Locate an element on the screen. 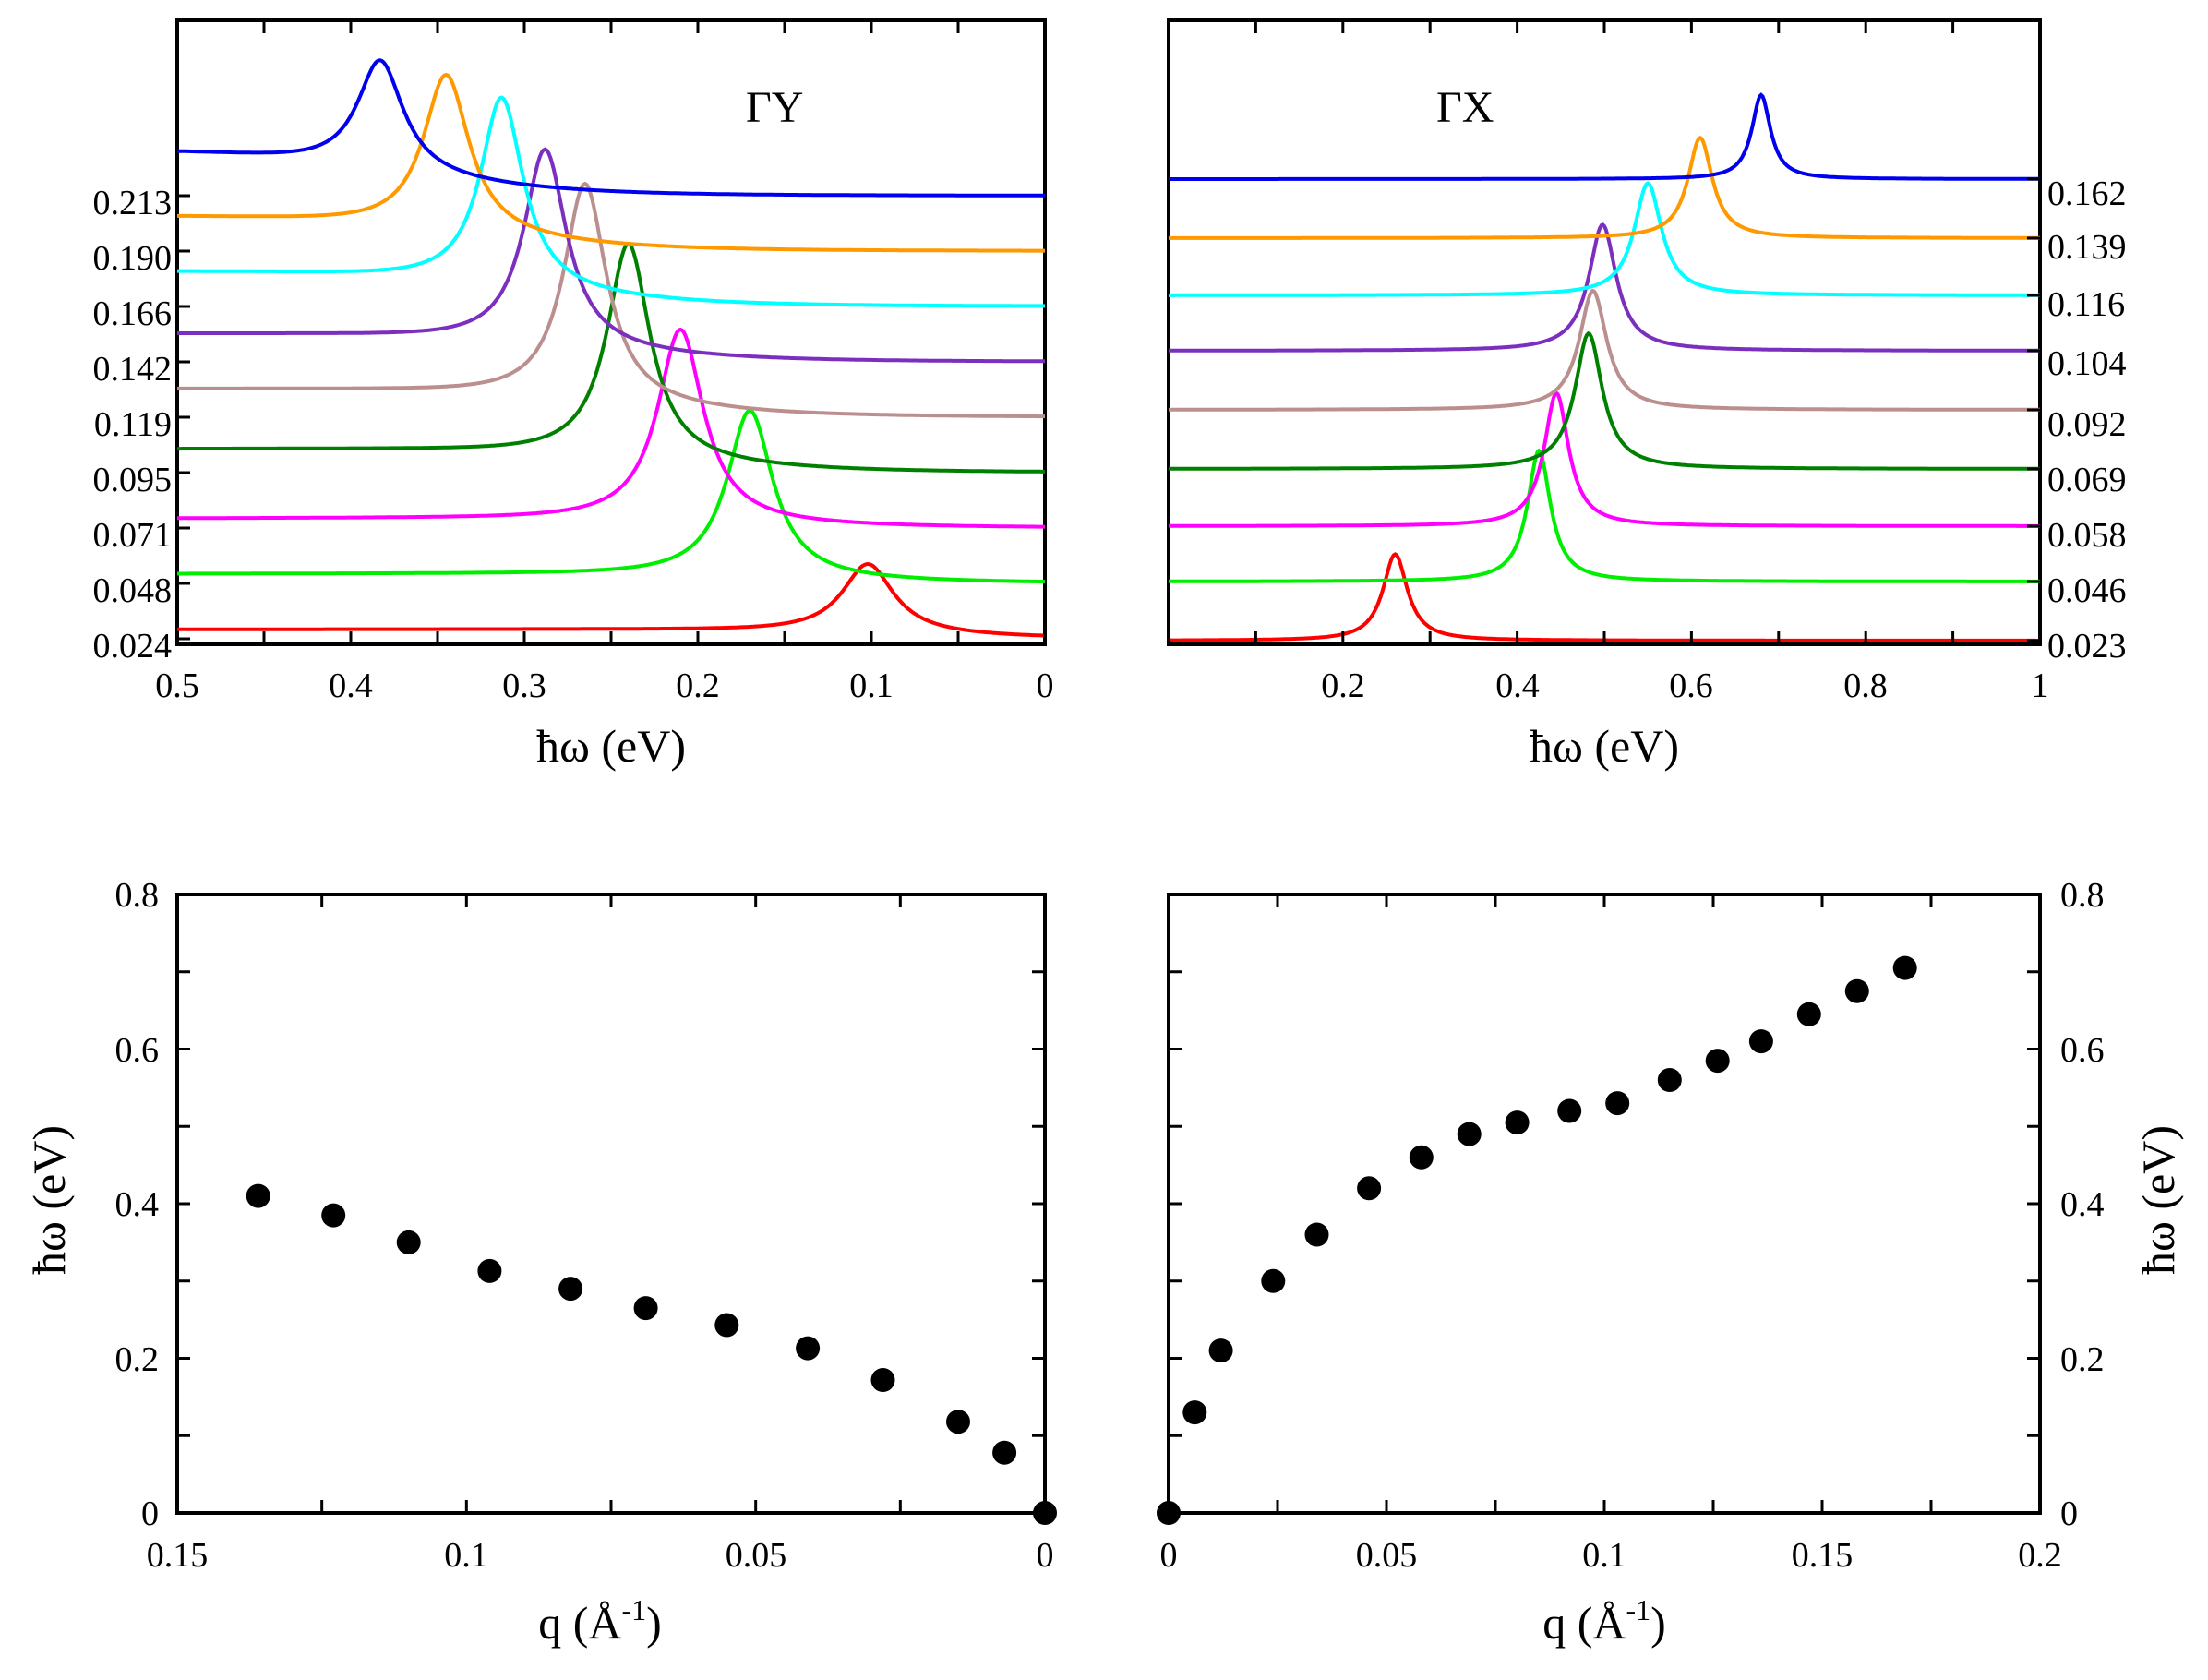 The width and height of the screenshot is (2208, 1680). gy-spectra-x-tick-labels: 0.5 0.4 0.3 0.2 0.1 0 is located at coordinates (604, 685).